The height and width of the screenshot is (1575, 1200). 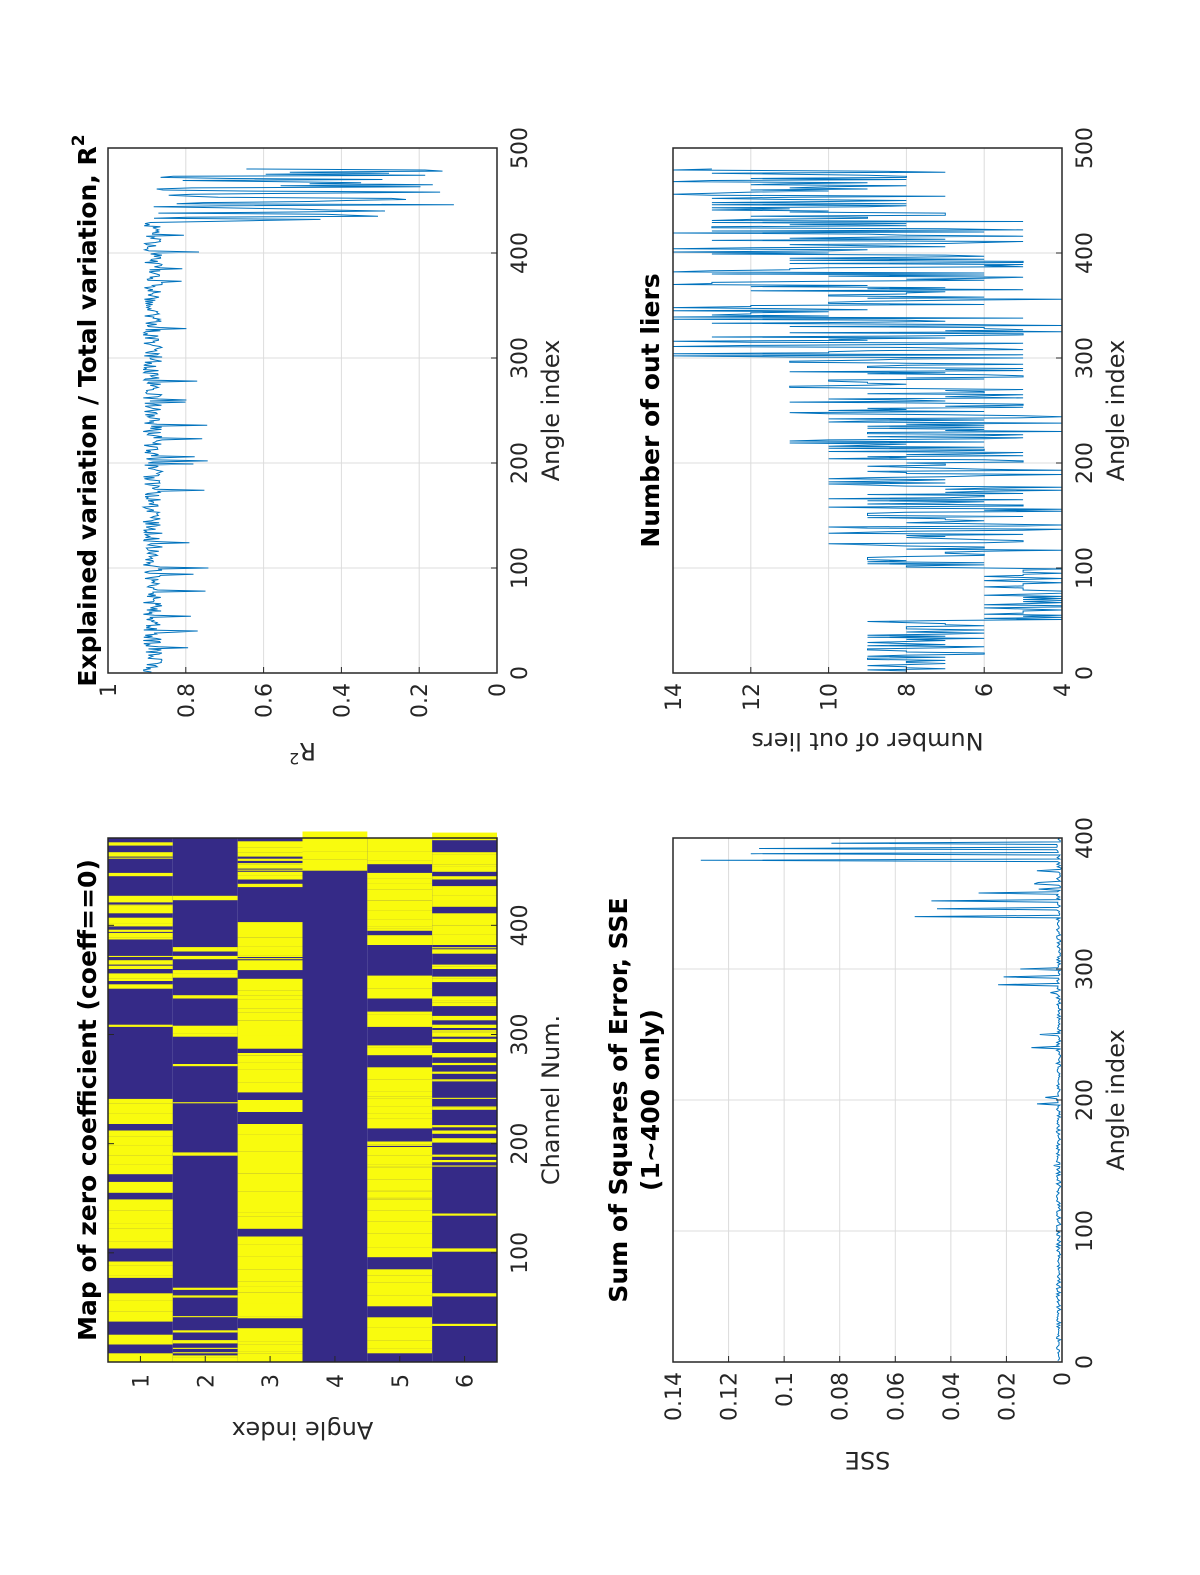 What do you see at coordinates (551, 411) in the screenshot?
I see `r2-x-label: Angle index` at bounding box center [551, 411].